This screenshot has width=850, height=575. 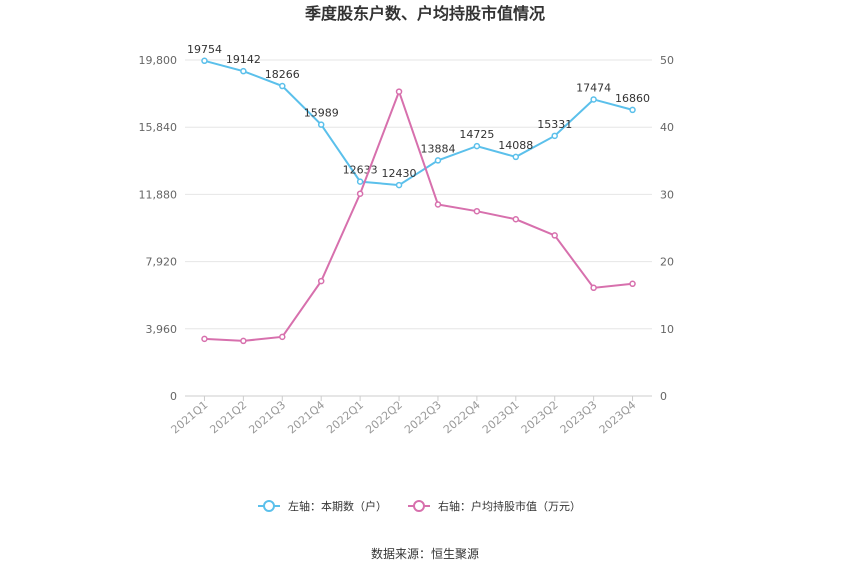 What do you see at coordinates (173, 396) in the screenshot?
I see `left-tick-label: 0` at bounding box center [173, 396].